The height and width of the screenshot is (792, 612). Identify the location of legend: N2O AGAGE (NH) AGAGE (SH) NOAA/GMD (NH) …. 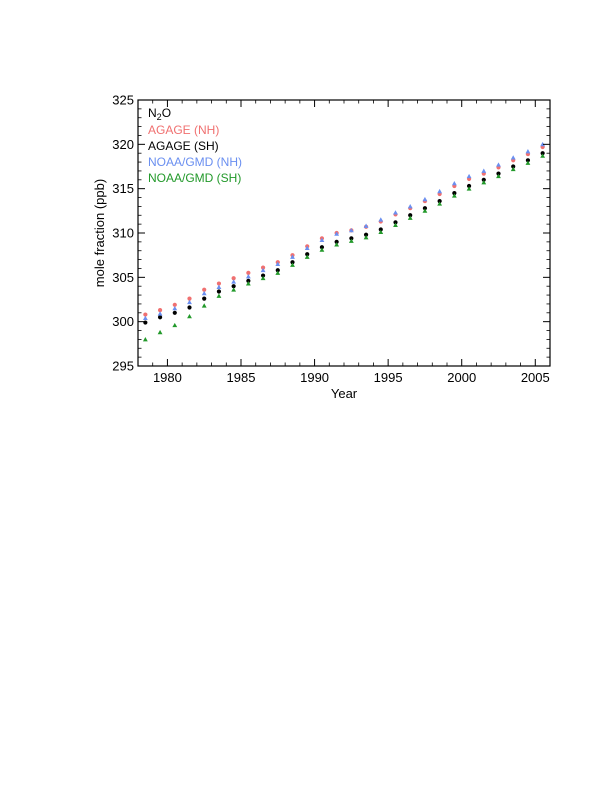
(195, 145).